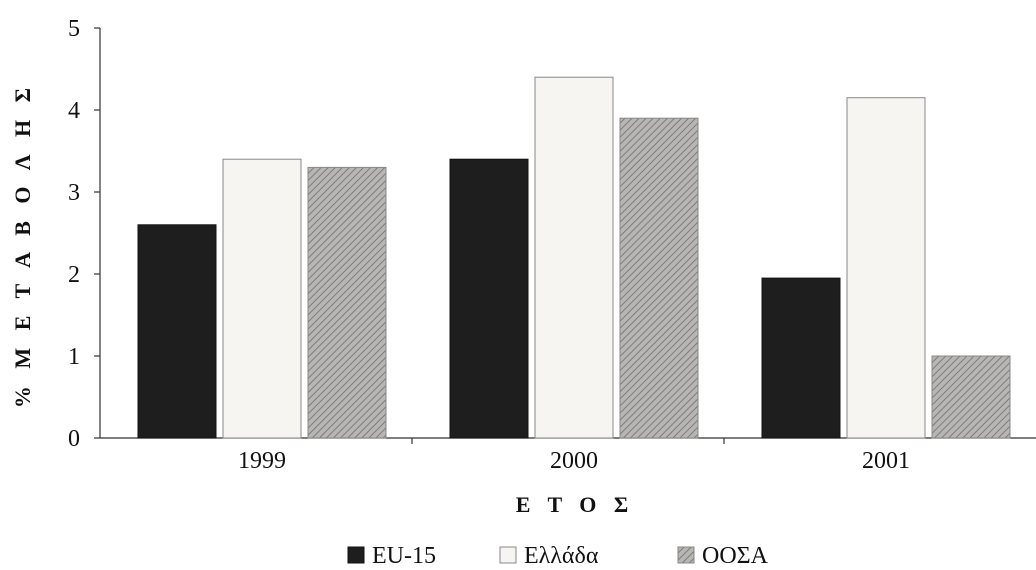 The height and width of the screenshot is (570, 1036). I want to click on y-axis-title: % Μ Ε Τ Α Β Ο Λ Η Σ, so click(22, 245).